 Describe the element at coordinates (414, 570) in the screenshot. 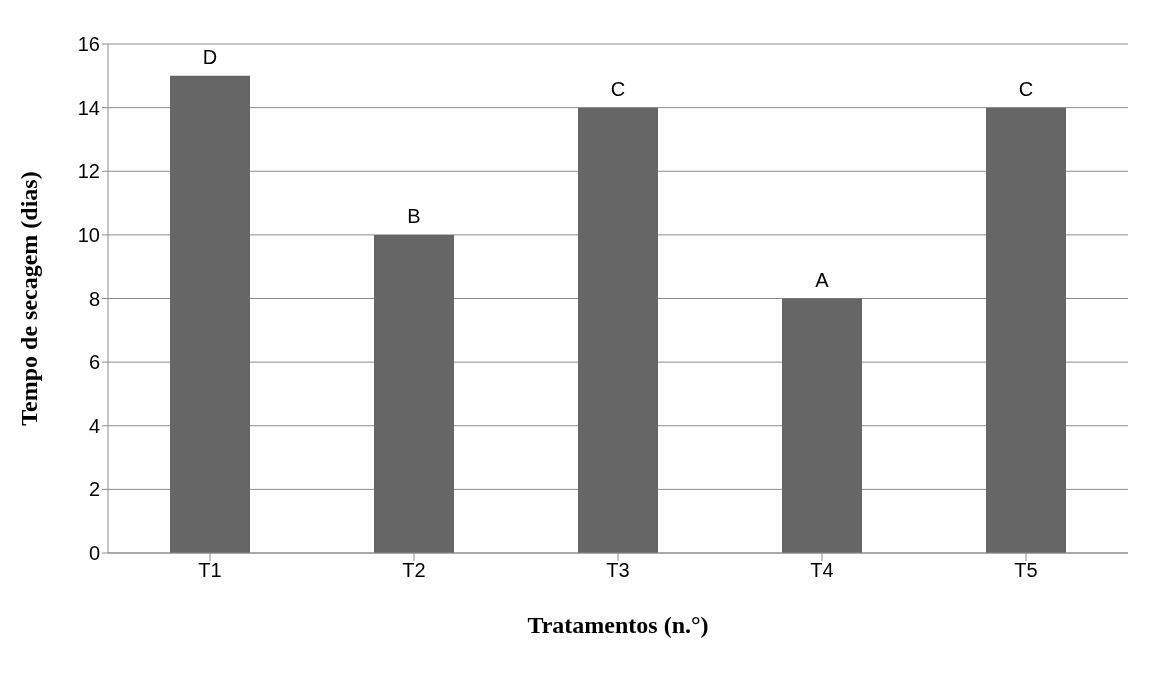

I see `x-tick-label: T2` at that location.